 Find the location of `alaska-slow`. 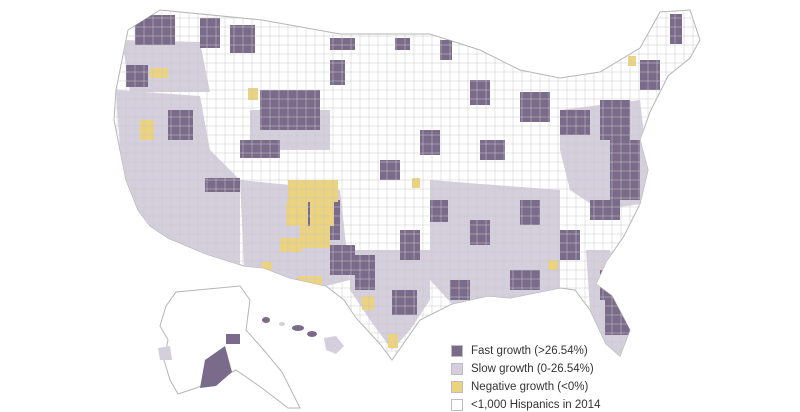

alaska-slow is located at coordinates (165, 353).